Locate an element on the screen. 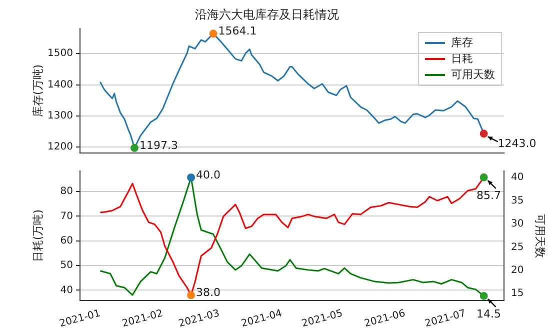  y-tick-label: 70 is located at coordinates (66, 216).